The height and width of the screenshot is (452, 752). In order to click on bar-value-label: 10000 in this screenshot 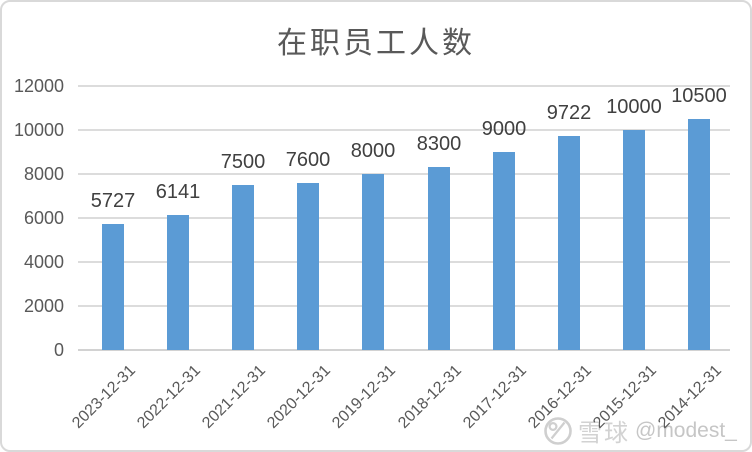, I will do `click(634, 107)`.